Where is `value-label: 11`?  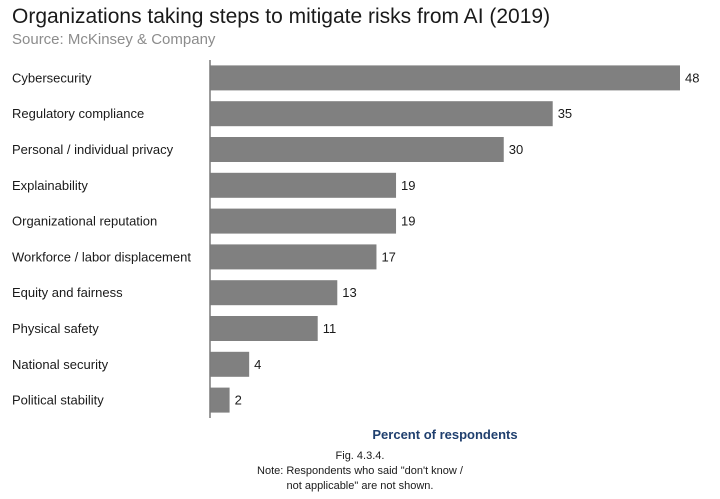 value-label: 11 is located at coordinates (330, 328).